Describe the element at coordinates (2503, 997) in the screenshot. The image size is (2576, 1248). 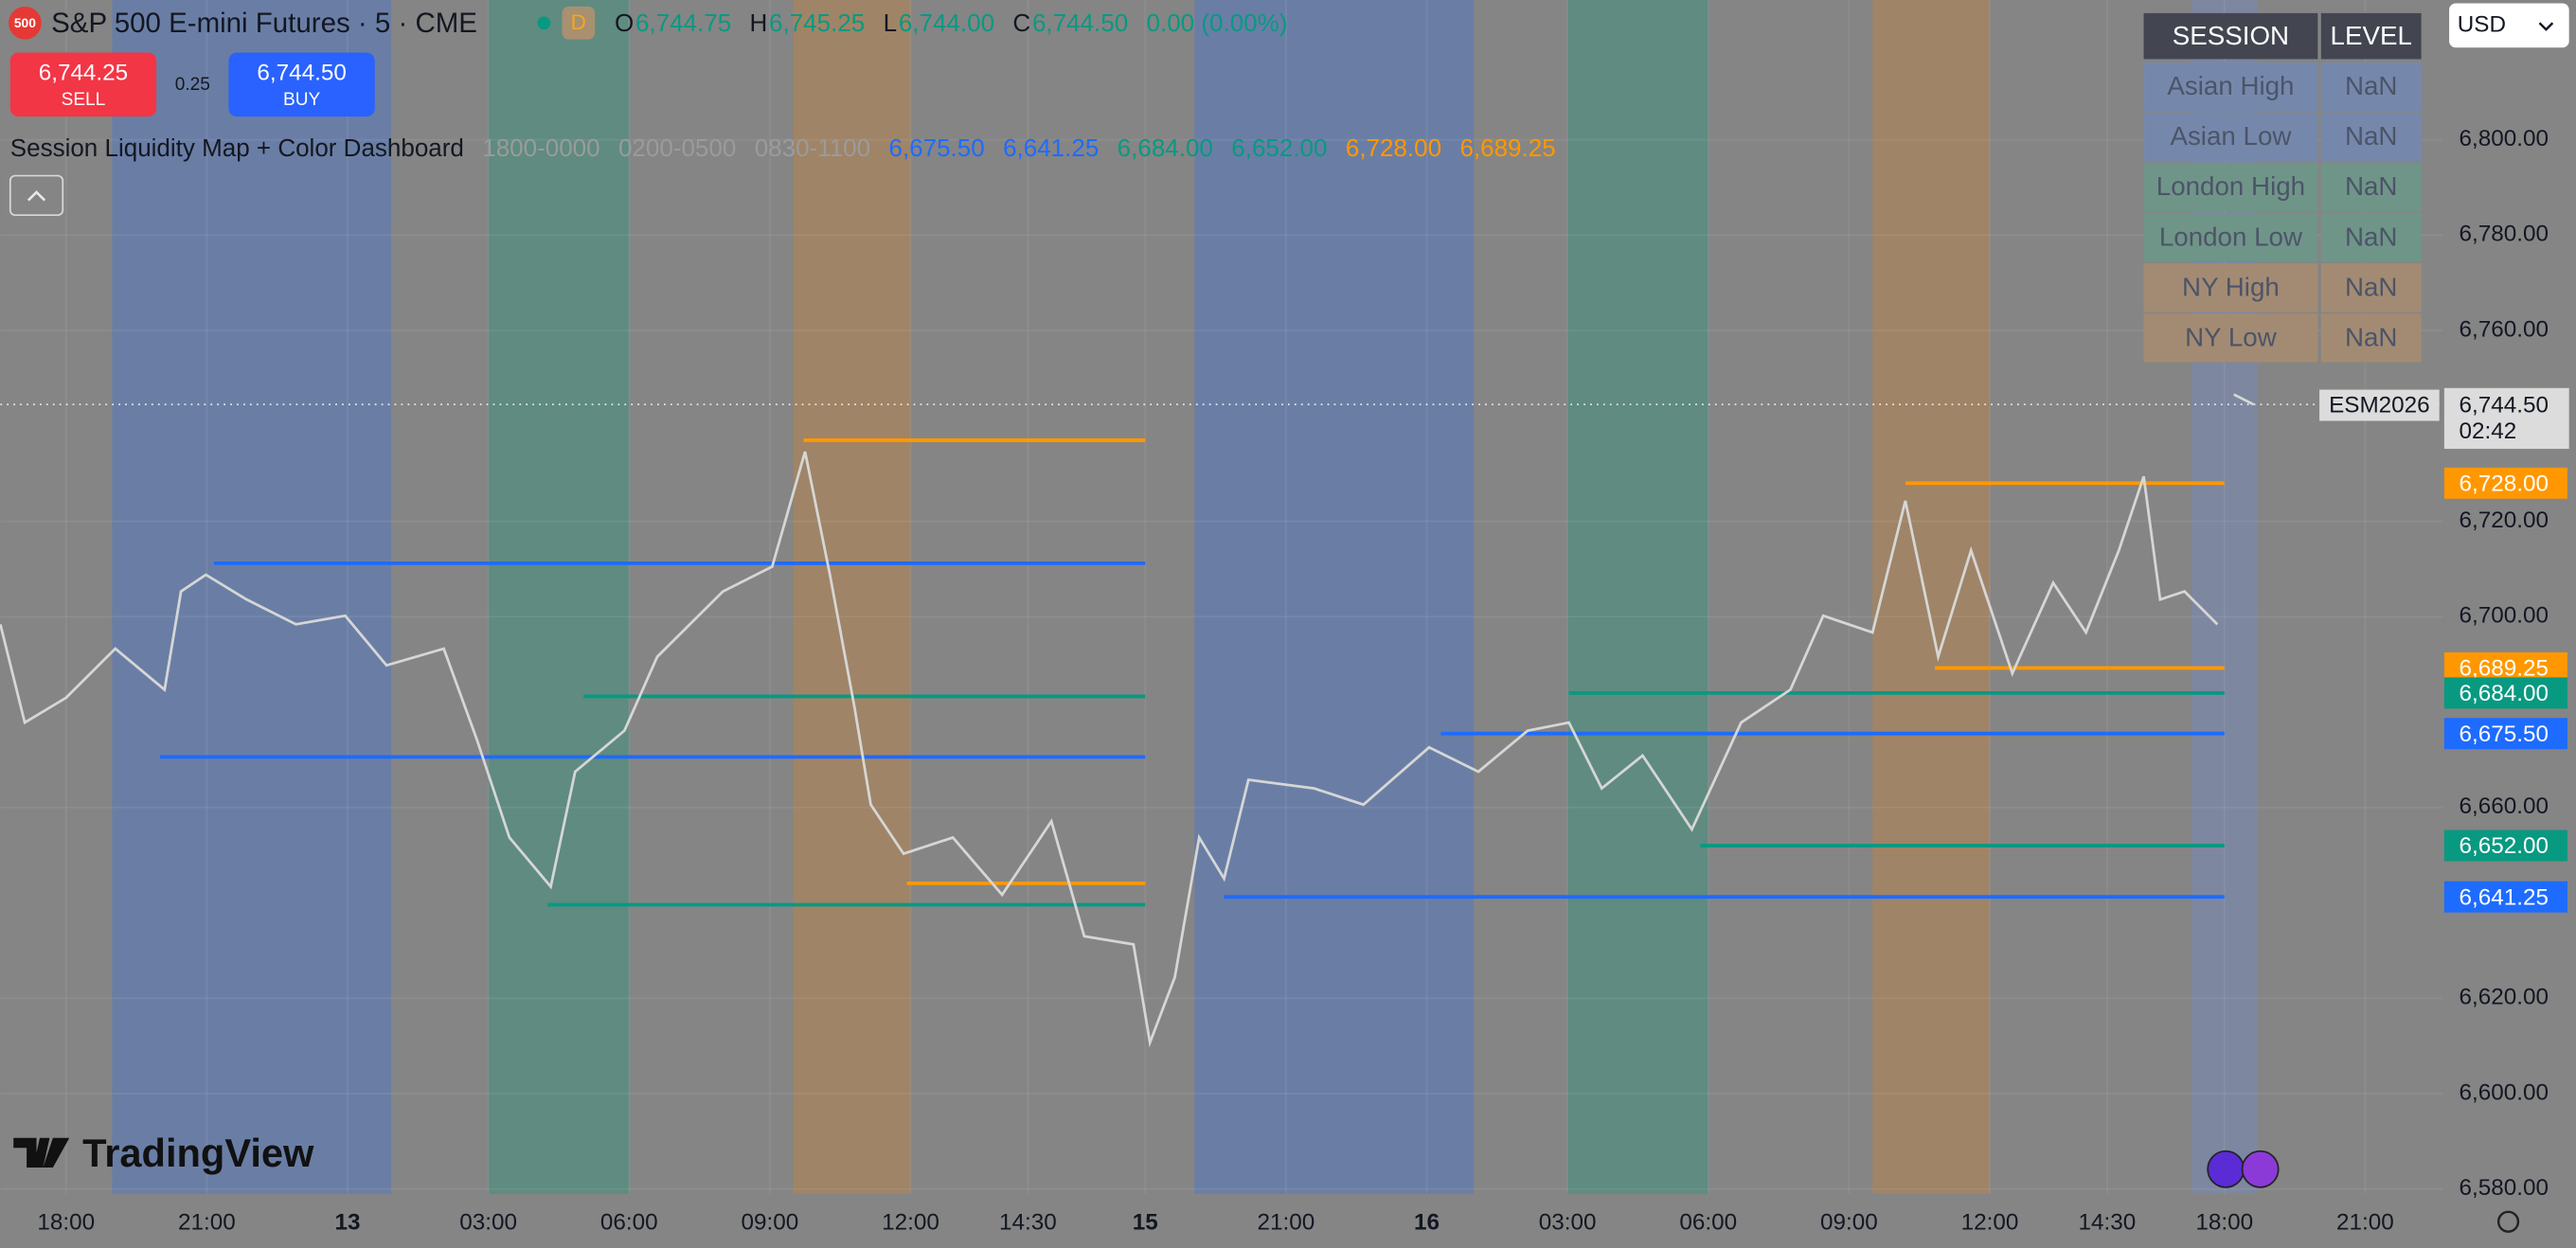
I see `y-tick-label: 6,620.00` at that location.